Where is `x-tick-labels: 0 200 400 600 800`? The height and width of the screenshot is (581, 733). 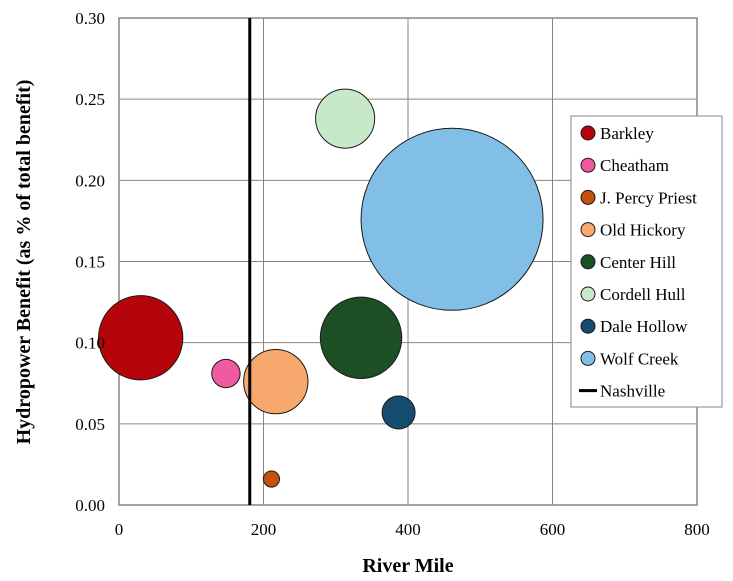
x-tick-labels: 0 200 400 600 800 is located at coordinates (412, 529).